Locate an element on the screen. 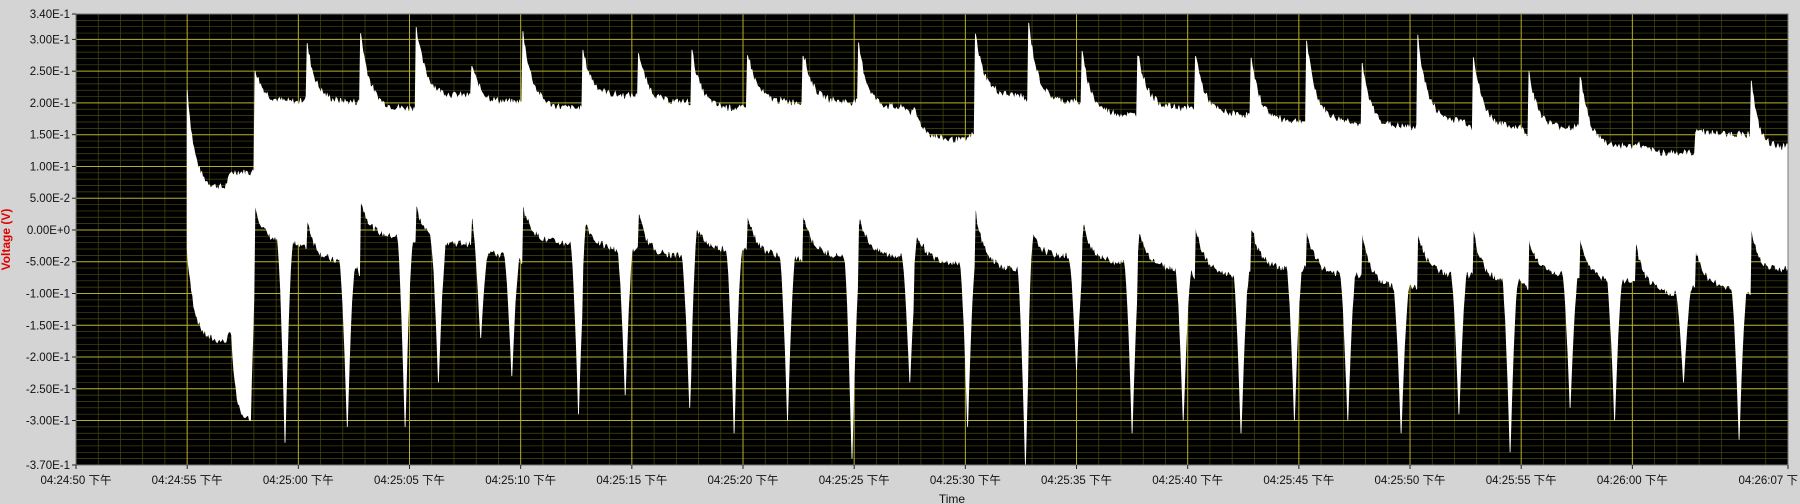 Image resolution: width=1800 pixels, height=504 pixels. x-tick-label: 04:25:15 下午 is located at coordinates (631, 480).